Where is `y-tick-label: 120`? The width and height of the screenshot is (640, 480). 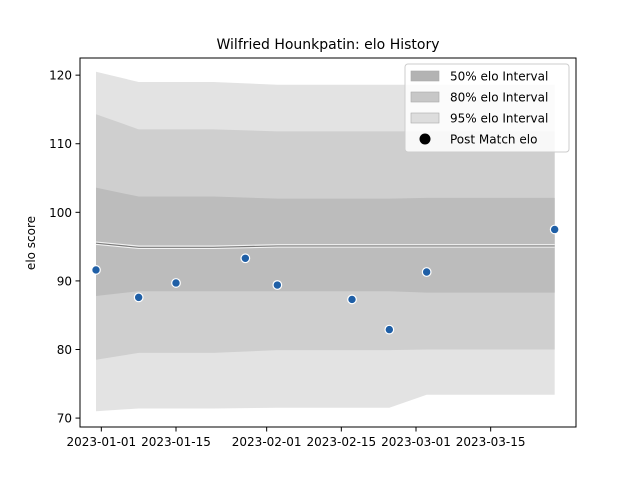
y-tick-label: 120 is located at coordinates (60, 76).